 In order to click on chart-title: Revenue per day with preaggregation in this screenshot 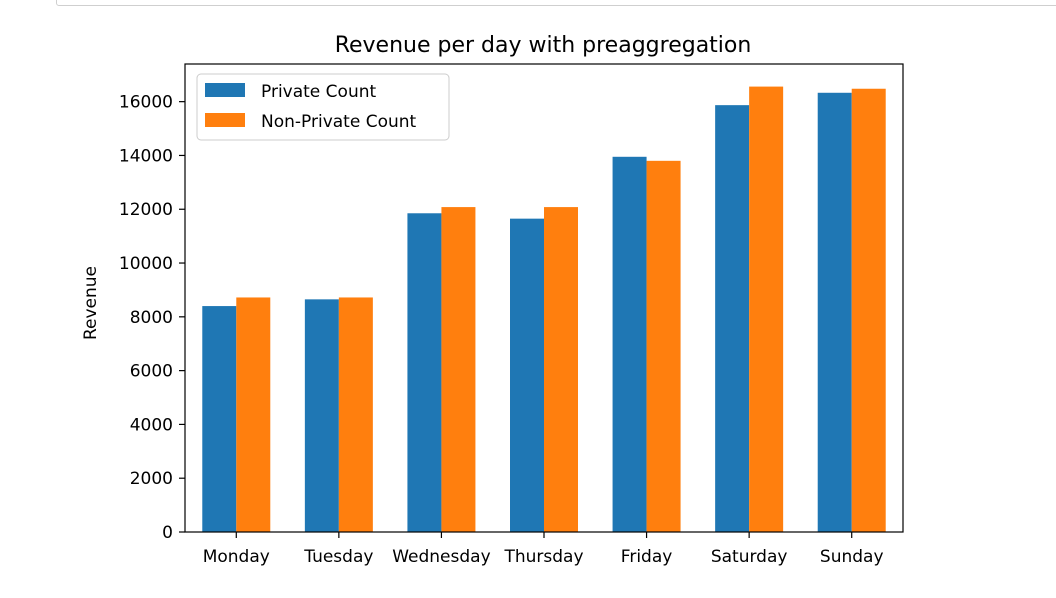, I will do `click(543, 45)`.